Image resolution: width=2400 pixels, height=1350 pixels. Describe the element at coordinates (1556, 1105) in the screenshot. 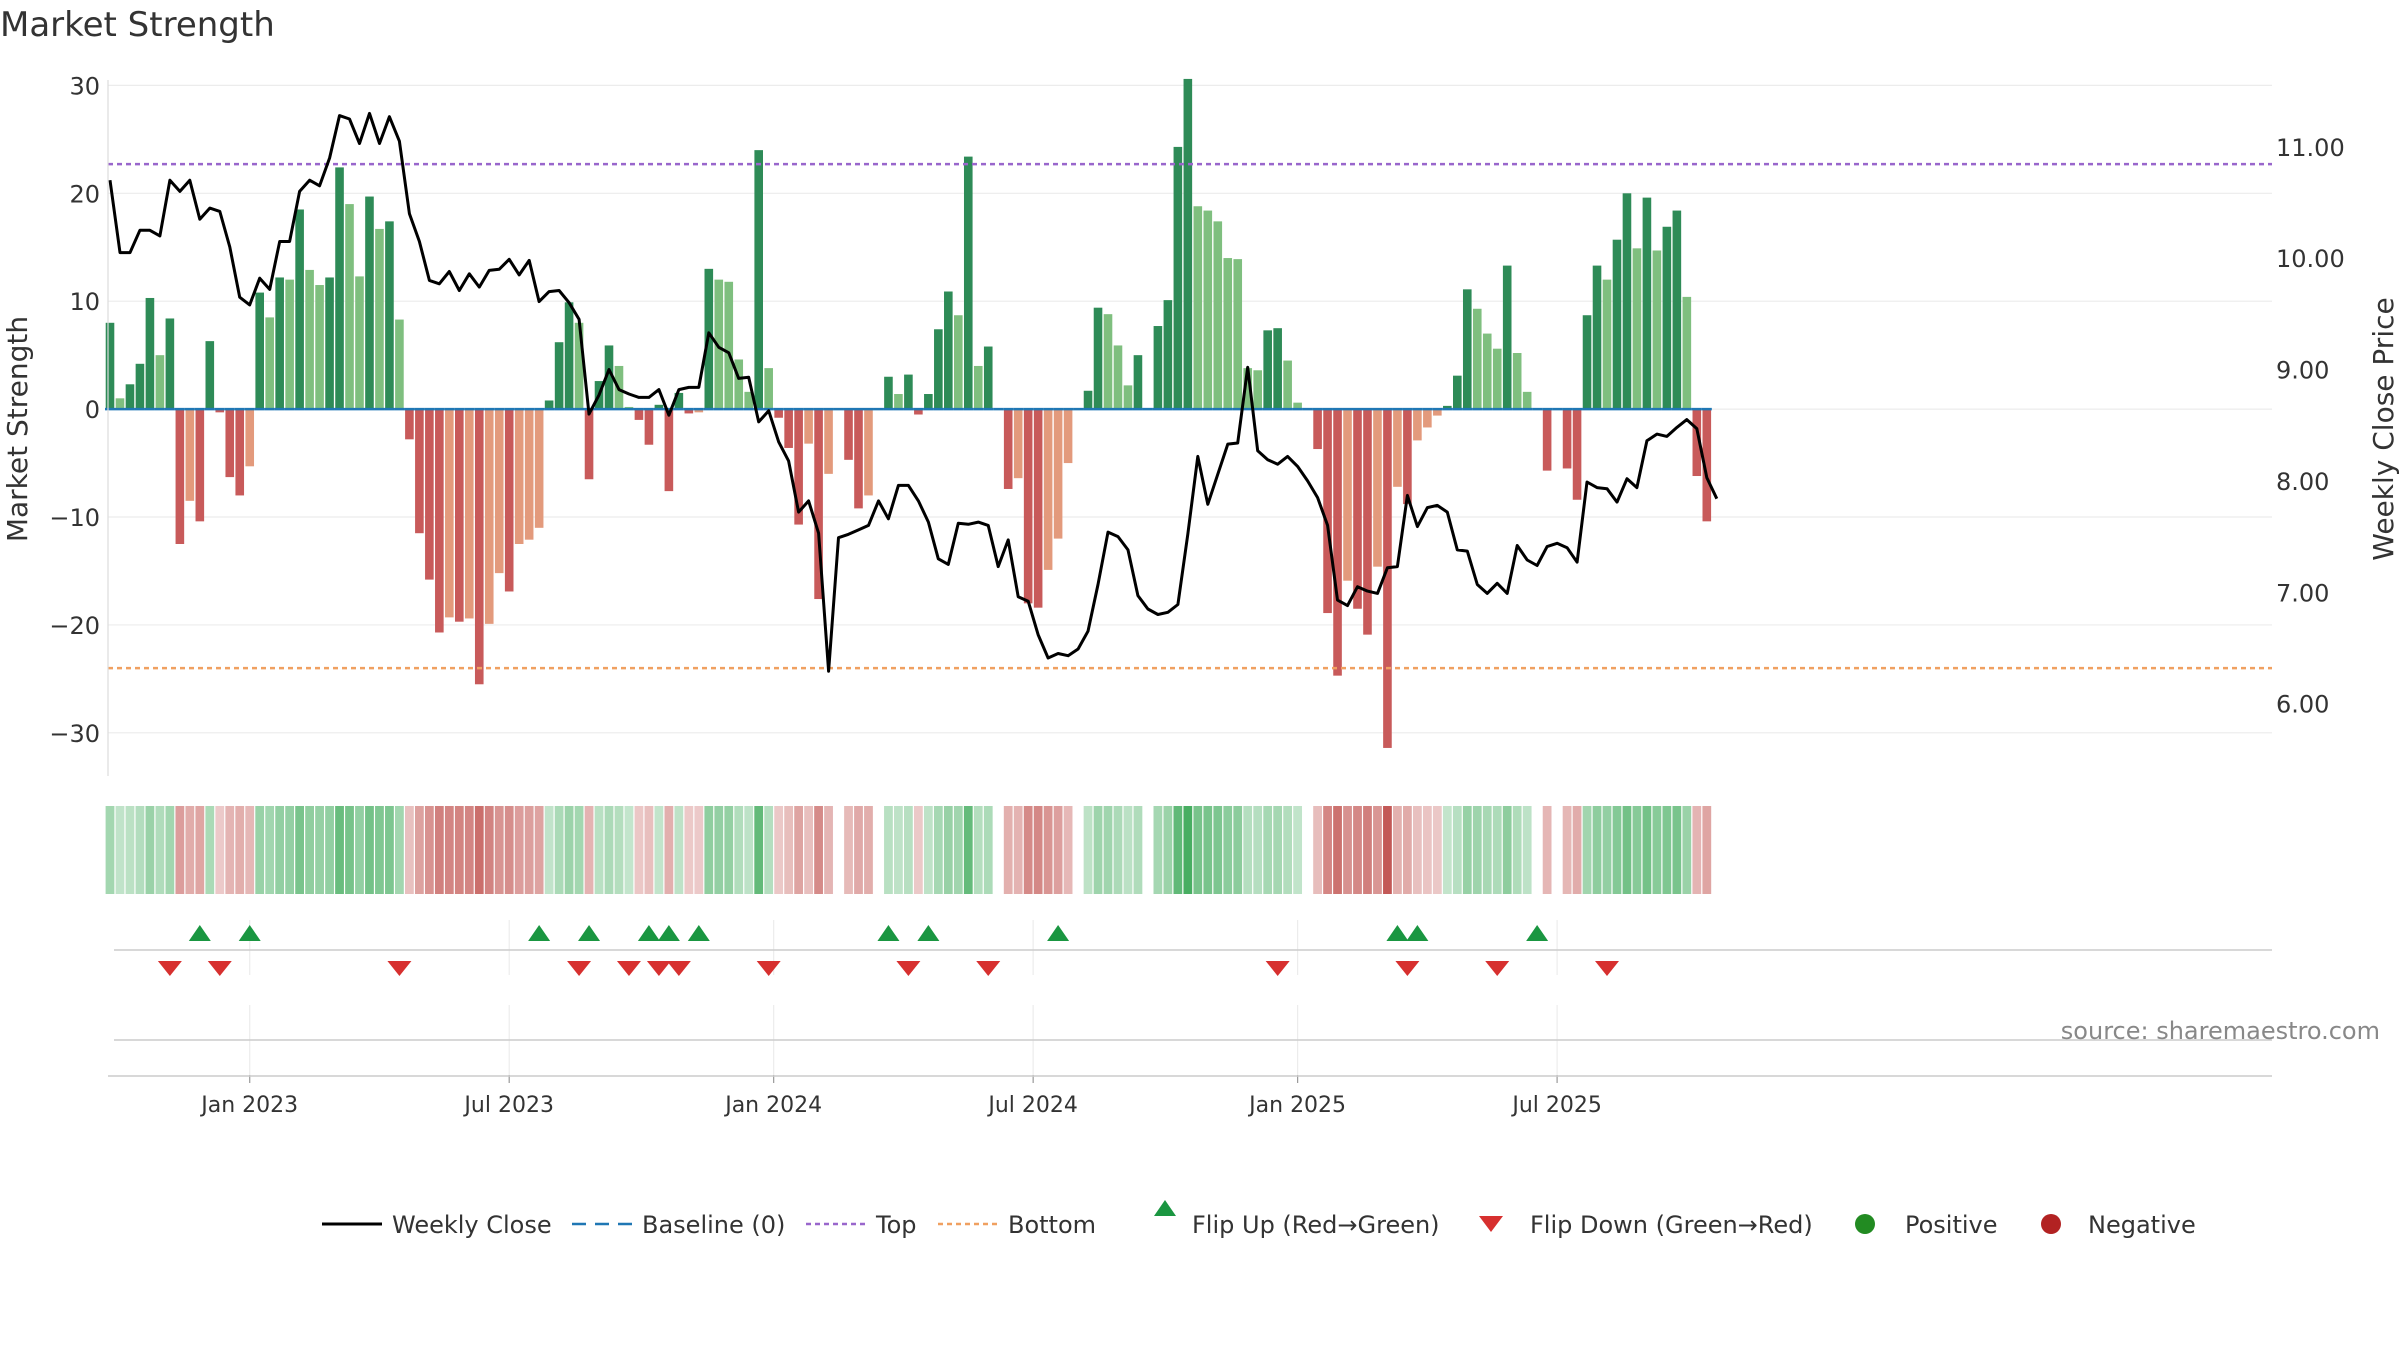

I see `x-tick-label: Jul 2025` at that location.